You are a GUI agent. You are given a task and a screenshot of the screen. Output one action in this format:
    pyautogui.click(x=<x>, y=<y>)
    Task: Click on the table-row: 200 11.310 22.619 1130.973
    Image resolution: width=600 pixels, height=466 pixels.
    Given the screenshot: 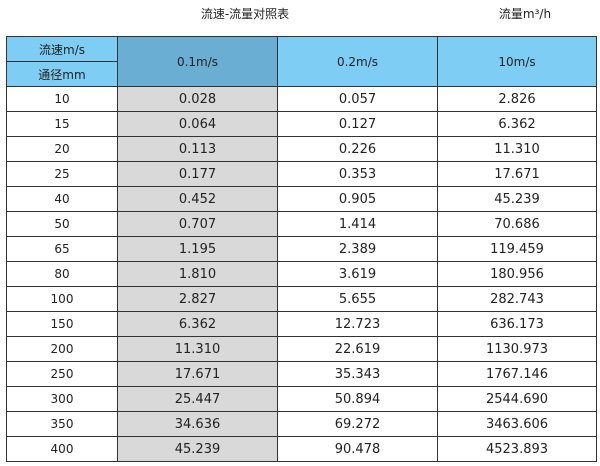 What is the action you would take?
    pyautogui.click(x=301, y=349)
    